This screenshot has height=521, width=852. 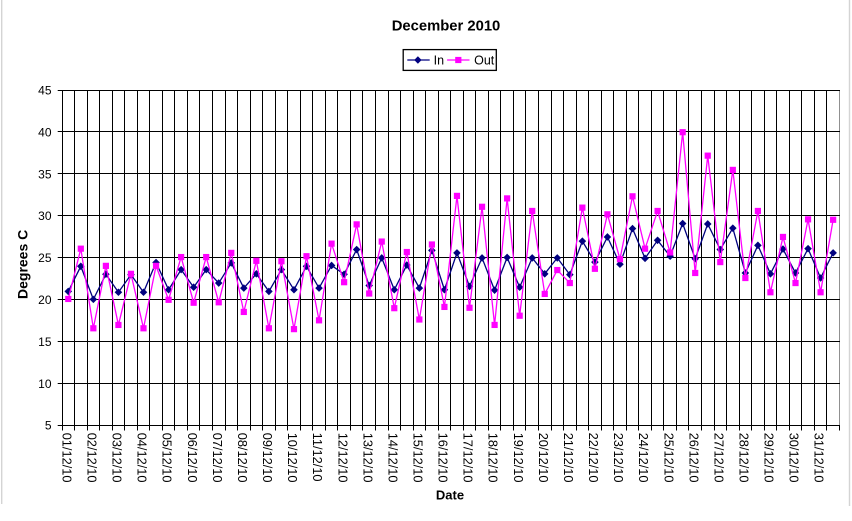 I want to click on svg-text: 05/12/10, so click(x=167, y=458).